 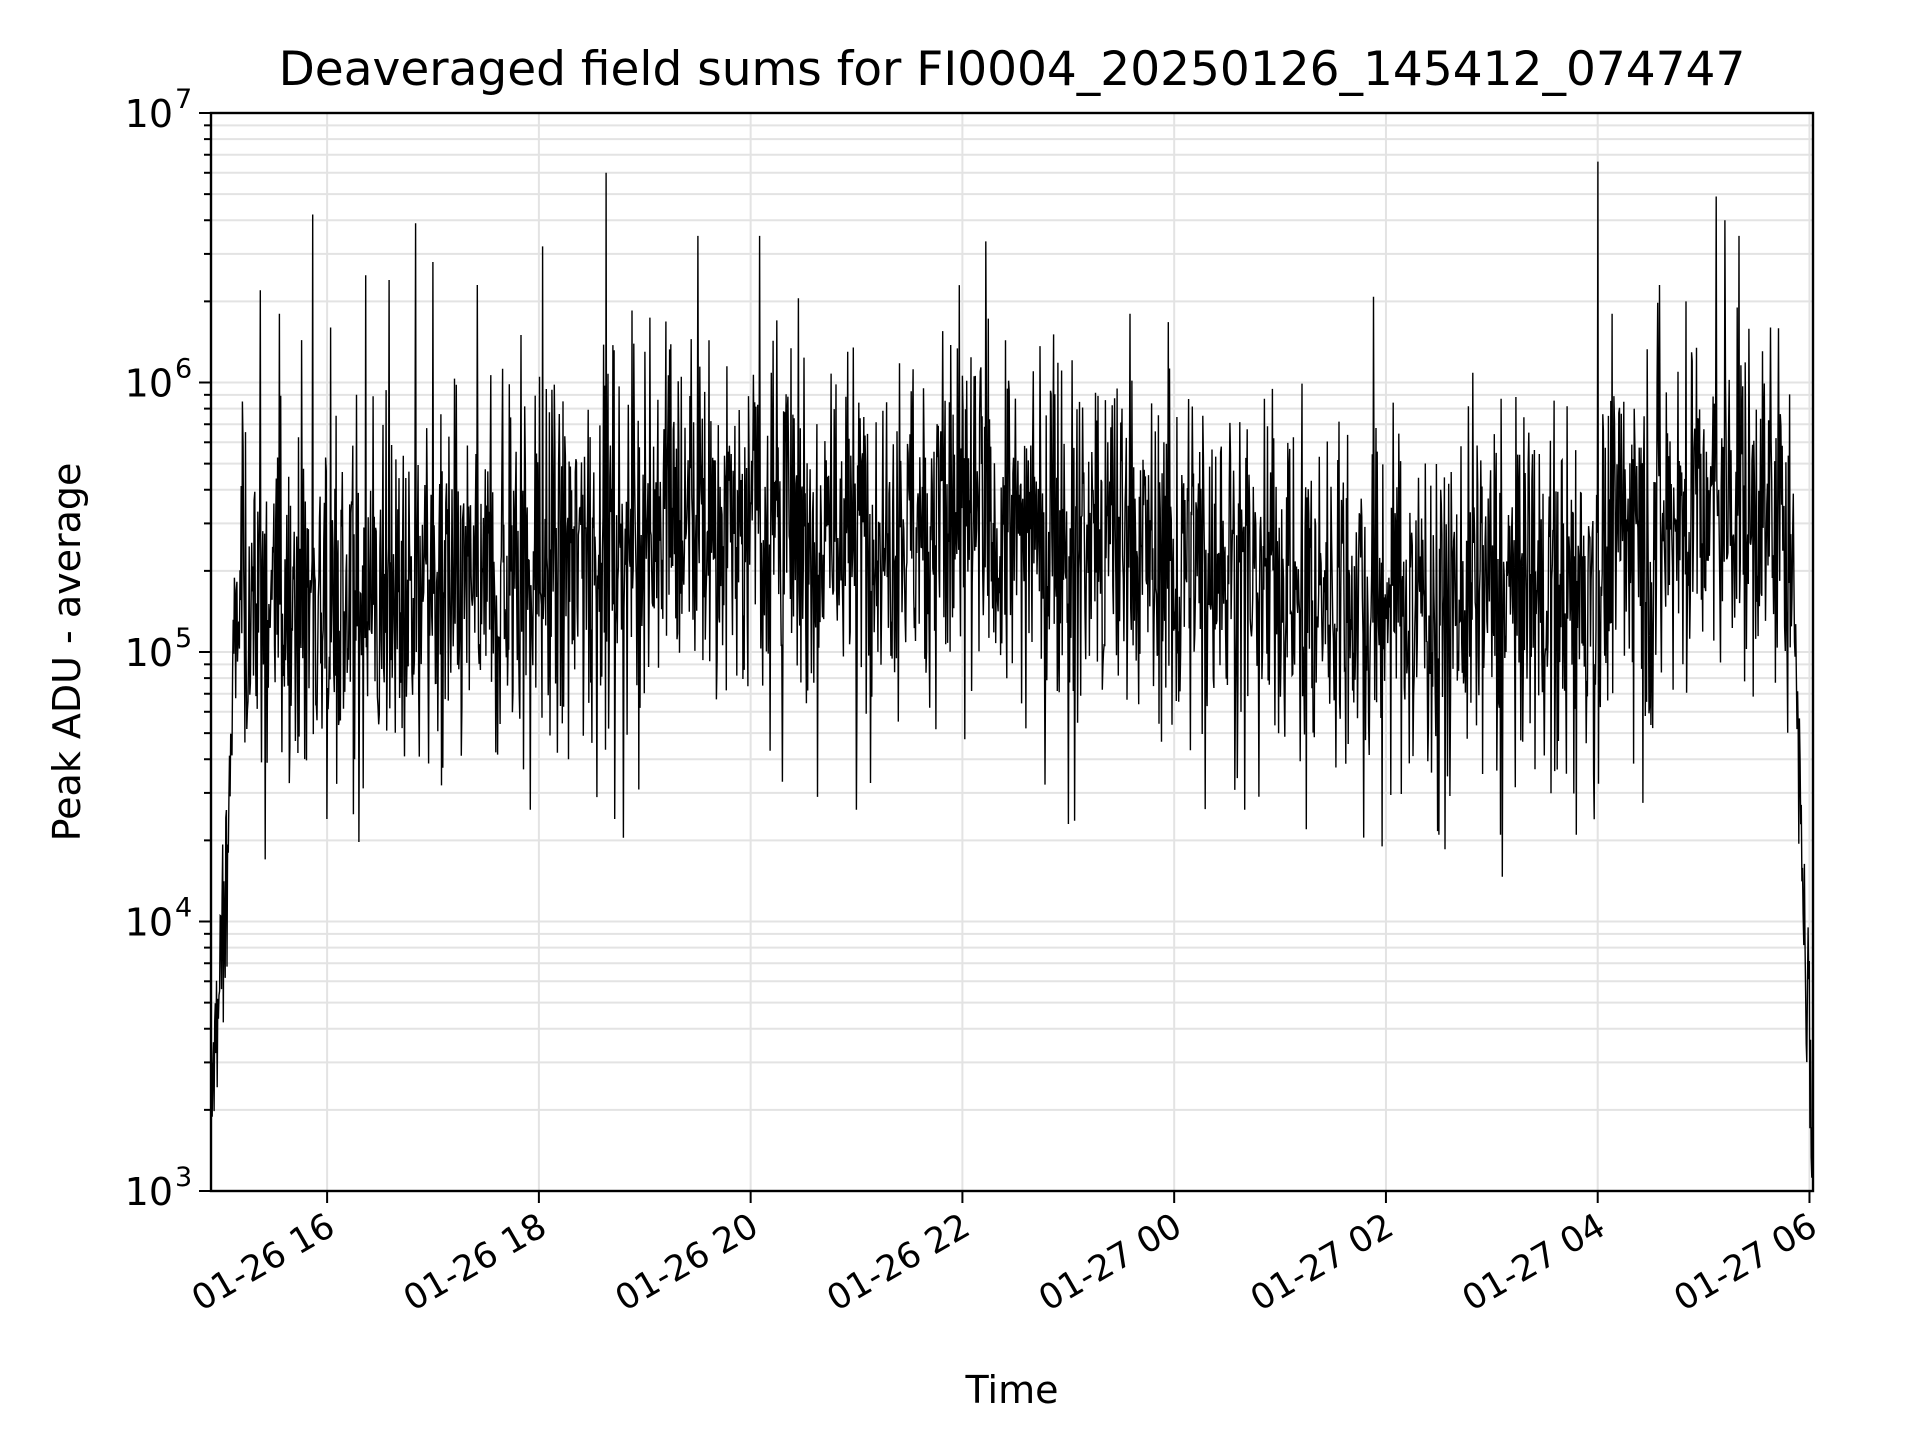 I want to click on y-tick-exponent: 5, so click(x=183, y=638).